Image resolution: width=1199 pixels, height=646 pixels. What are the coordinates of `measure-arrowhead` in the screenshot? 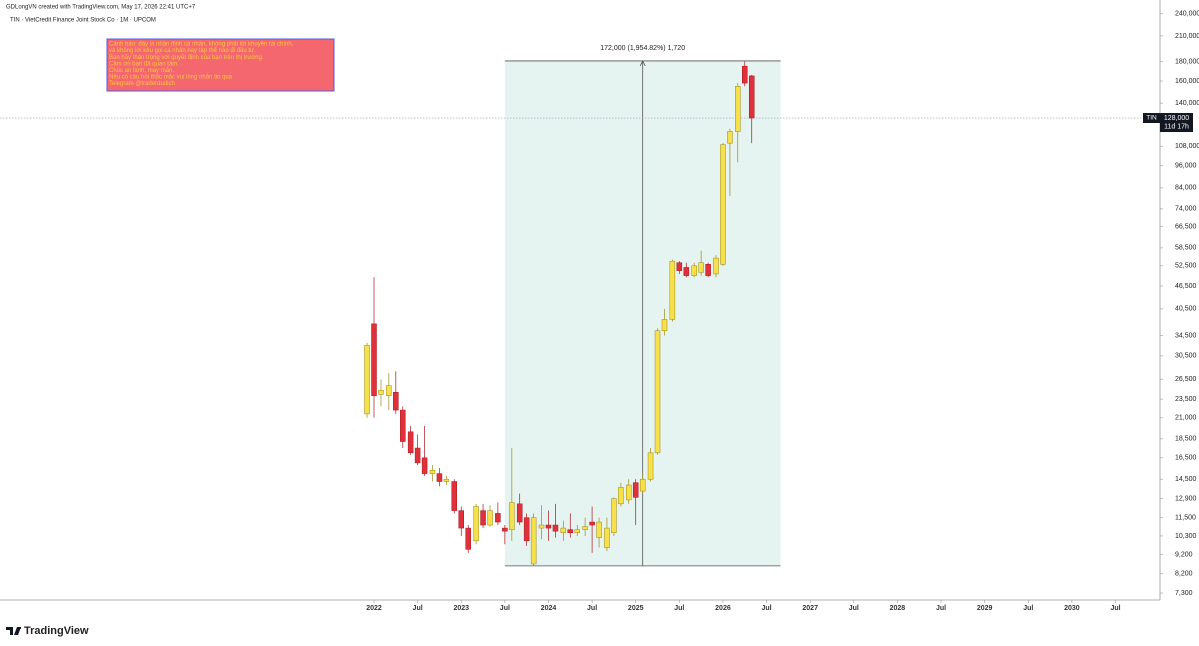 It's located at (642, 63).